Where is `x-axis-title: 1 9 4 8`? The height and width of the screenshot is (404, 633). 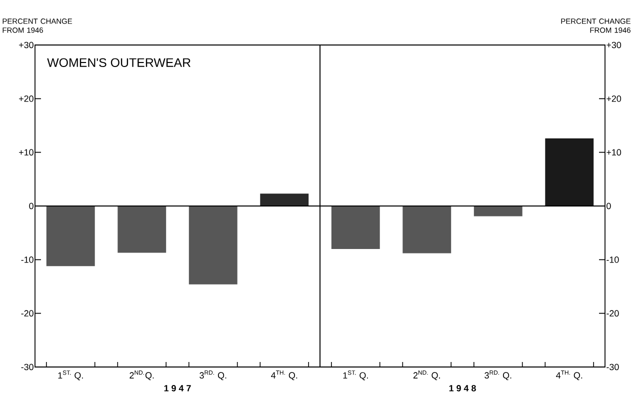 x-axis-title: 1 9 4 8 is located at coordinates (462, 388).